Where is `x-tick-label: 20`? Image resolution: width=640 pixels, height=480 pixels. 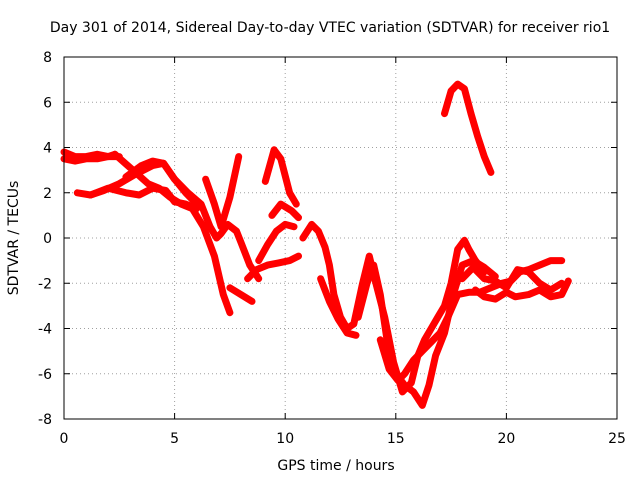 x-tick-label: 20 is located at coordinates (506, 439).